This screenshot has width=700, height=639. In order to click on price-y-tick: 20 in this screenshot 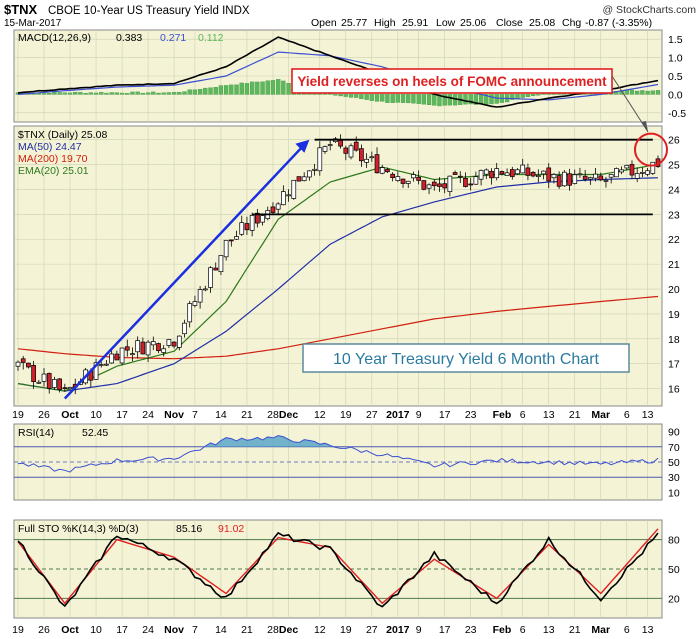, I will do `click(674, 290)`.